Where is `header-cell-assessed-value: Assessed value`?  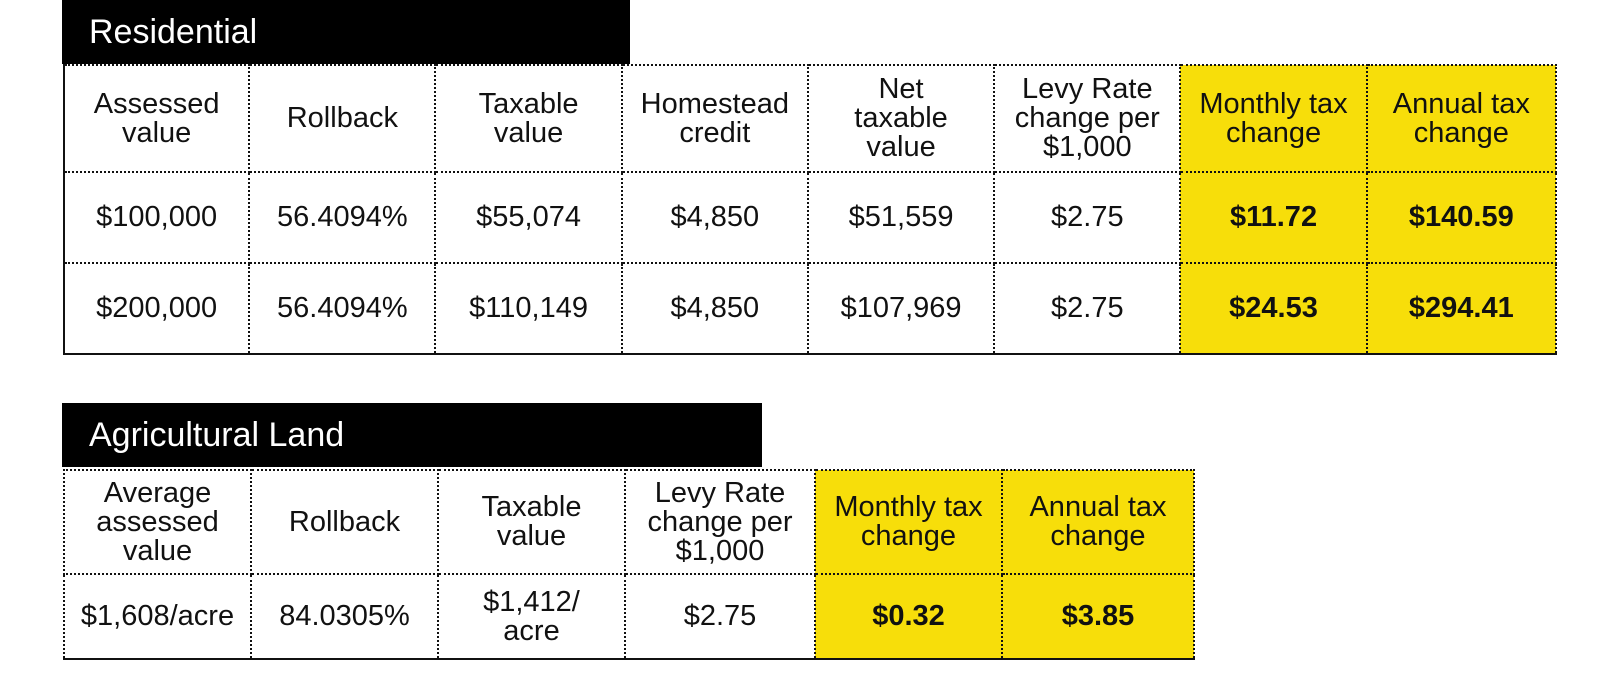 header-cell-assessed-value: Assessed value is located at coordinates (156, 118).